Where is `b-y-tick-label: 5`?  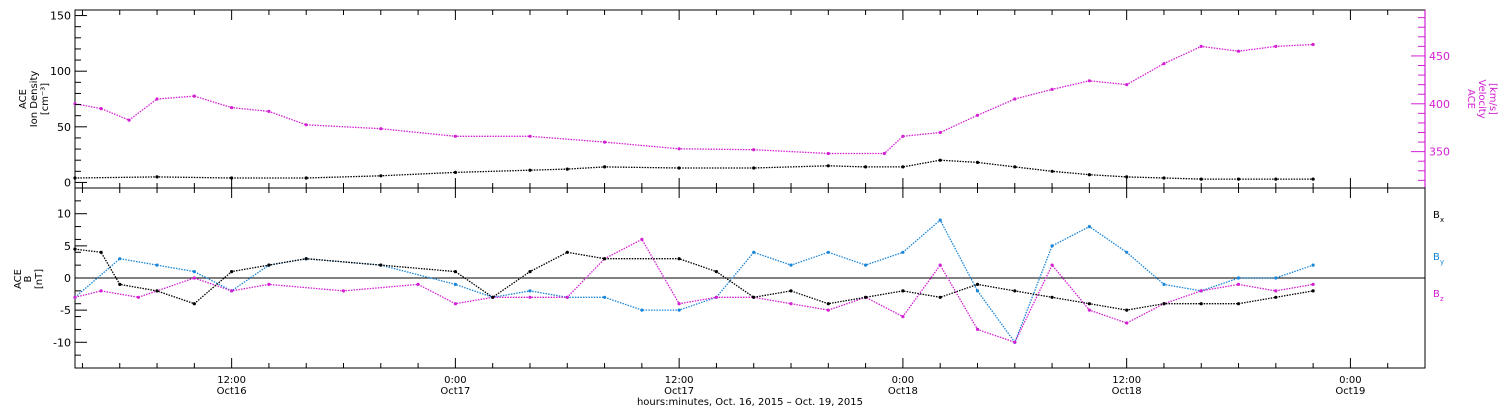 b-y-tick-label: 5 is located at coordinates (67, 246).